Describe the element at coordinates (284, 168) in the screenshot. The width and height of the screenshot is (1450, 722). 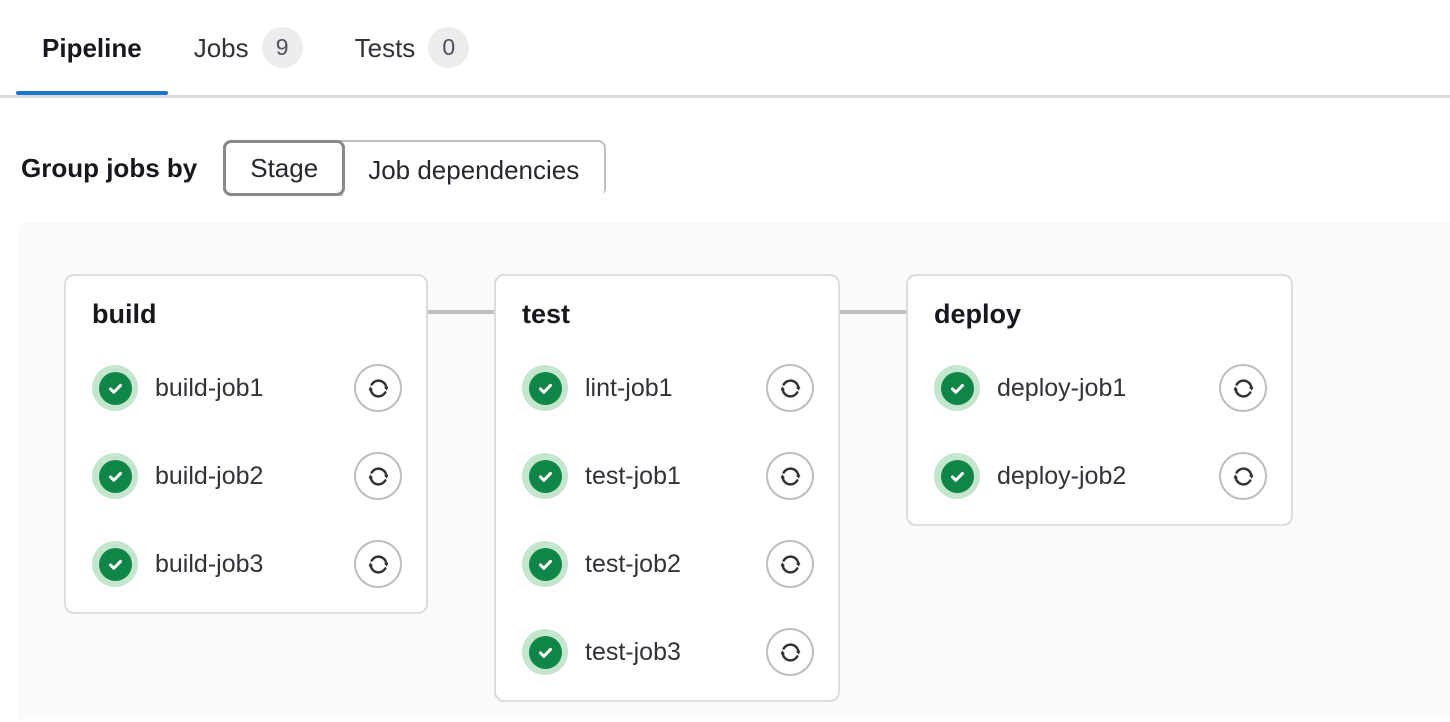
I see `group-by-stage-button: Stage` at that location.